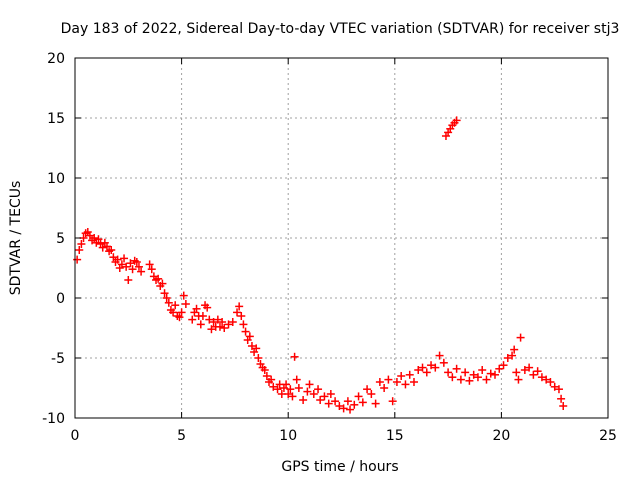 The image size is (640, 485). I want to click on x-tick-label: 25, so click(608, 436).